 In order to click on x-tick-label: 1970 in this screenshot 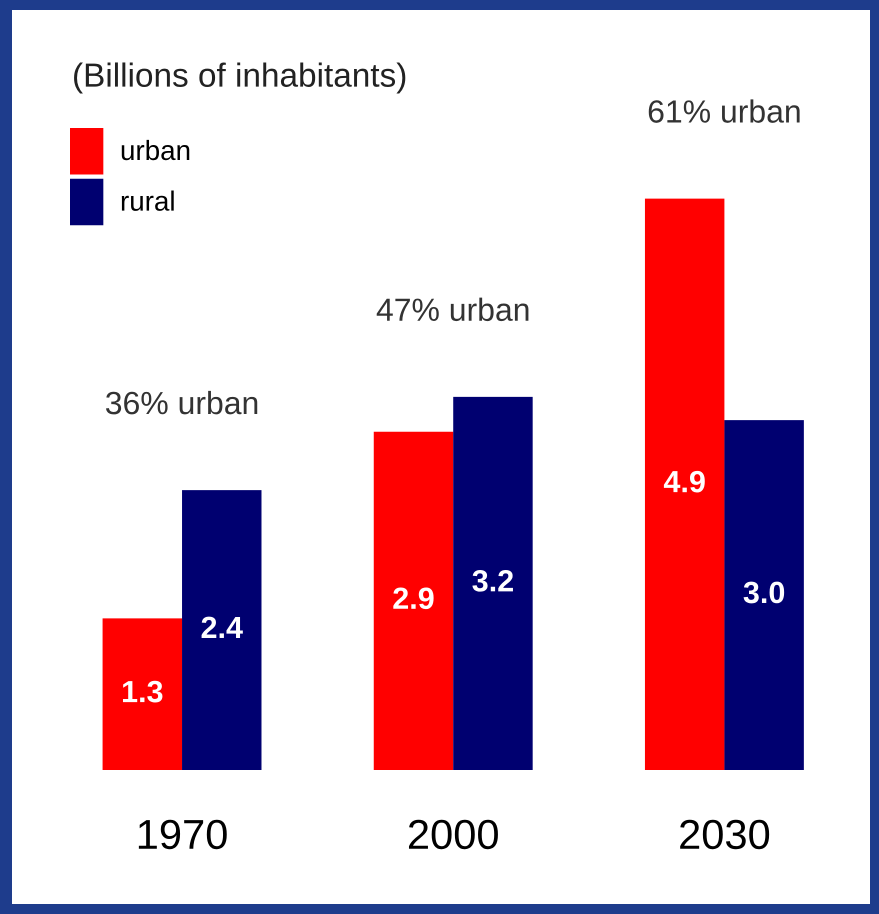, I will do `click(182, 835)`.